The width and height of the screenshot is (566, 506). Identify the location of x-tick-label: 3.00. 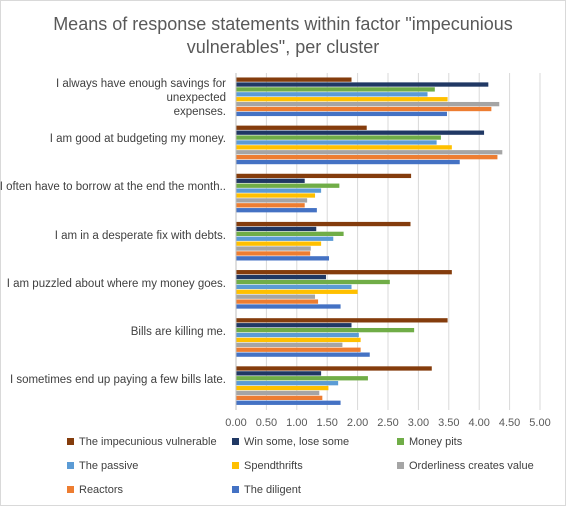
(418, 423).